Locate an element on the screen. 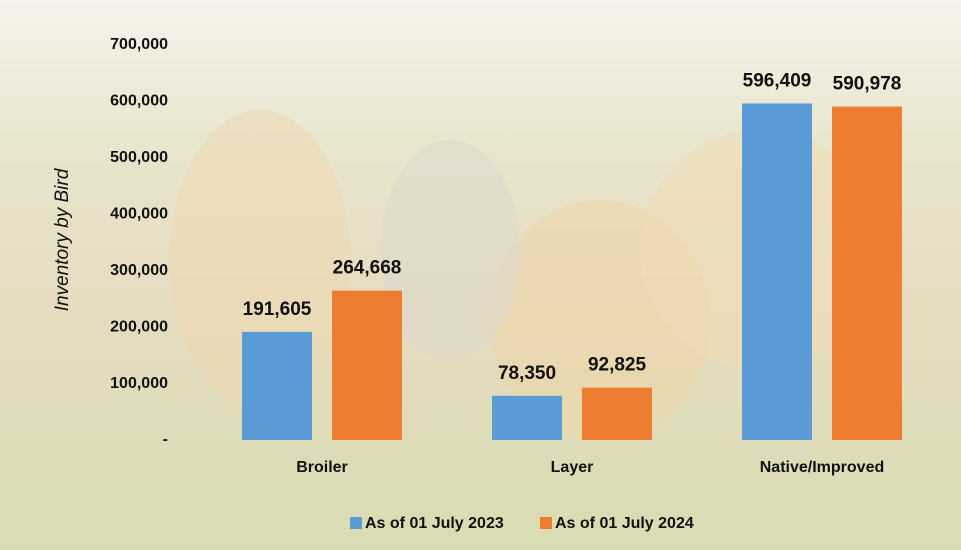 The width and height of the screenshot is (961, 550). y-tick-label: 100,000 is located at coordinates (139, 383).